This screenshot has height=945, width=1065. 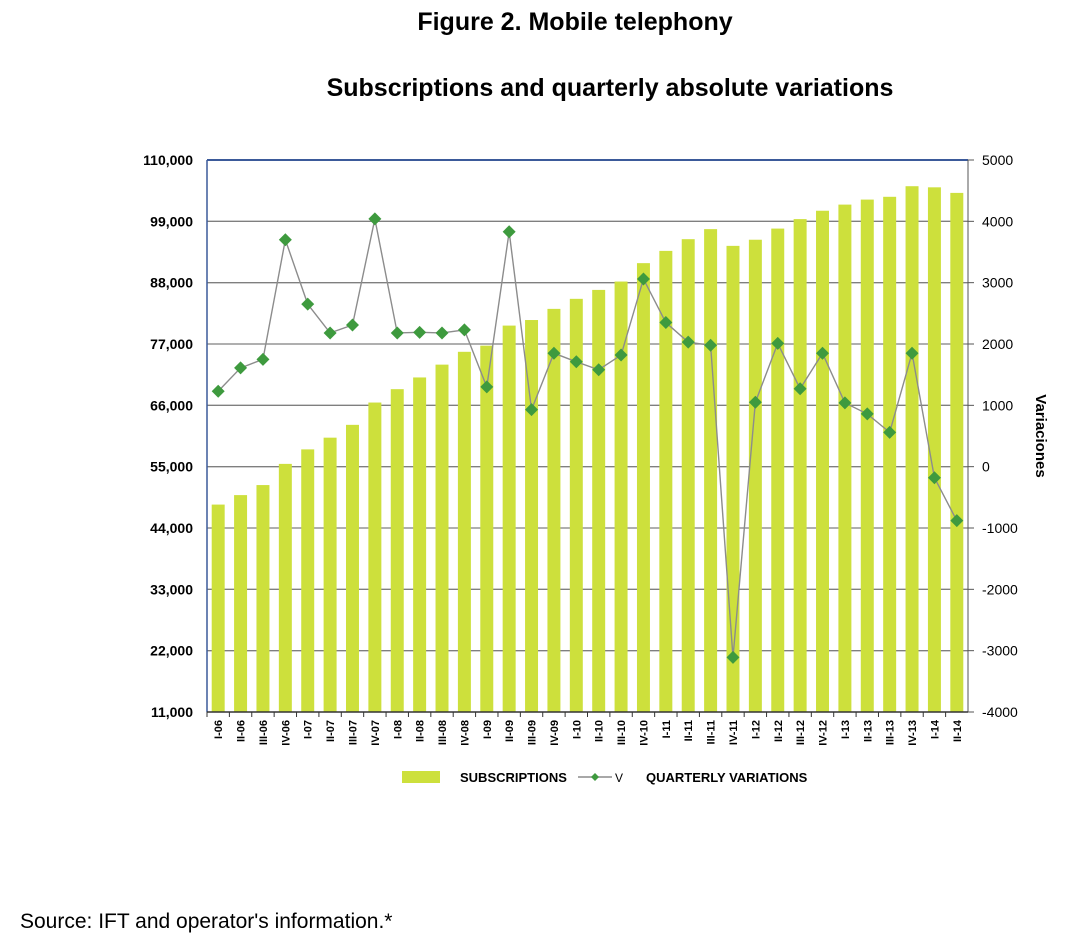 What do you see at coordinates (727, 777) in the screenshot?
I see `legend-label-variations: QUARTERLY VARIATIONS` at bounding box center [727, 777].